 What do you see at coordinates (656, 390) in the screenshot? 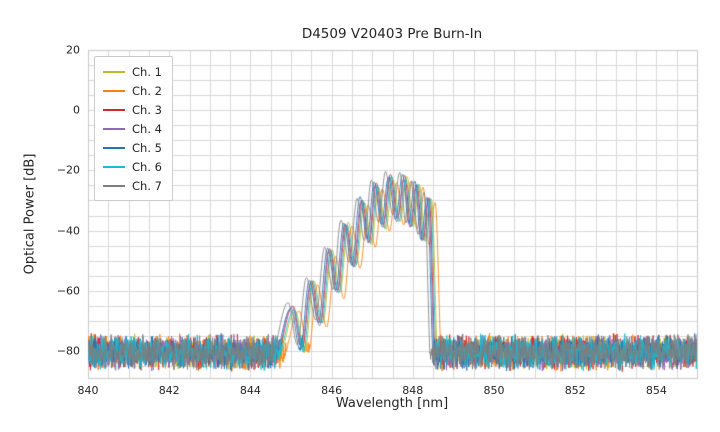
I see `x-tick-label: 854` at bounding box center [656, 390].